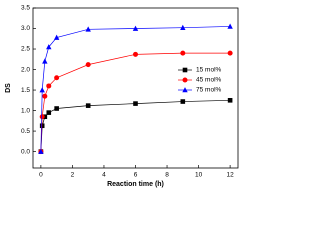 Image resolution: width=320 pixels, height=240 pixels. I want to click on legend-label: 15 mol%, so click(209, 70).